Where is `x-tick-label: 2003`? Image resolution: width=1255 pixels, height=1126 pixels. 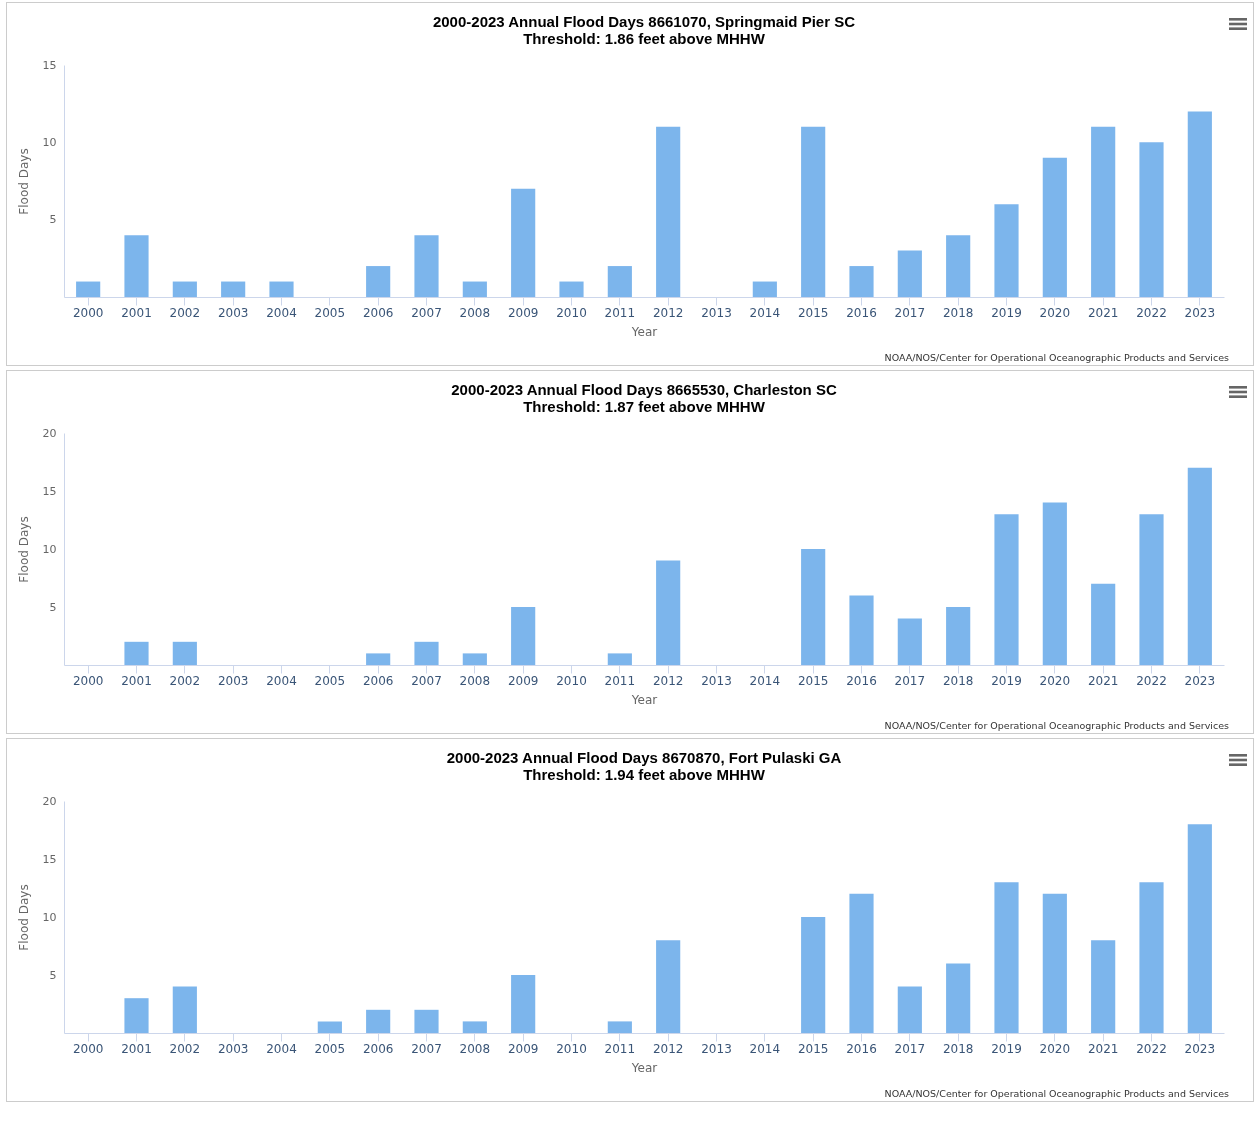 x-tick-label: 2003 is located at coordinates (233, 680).